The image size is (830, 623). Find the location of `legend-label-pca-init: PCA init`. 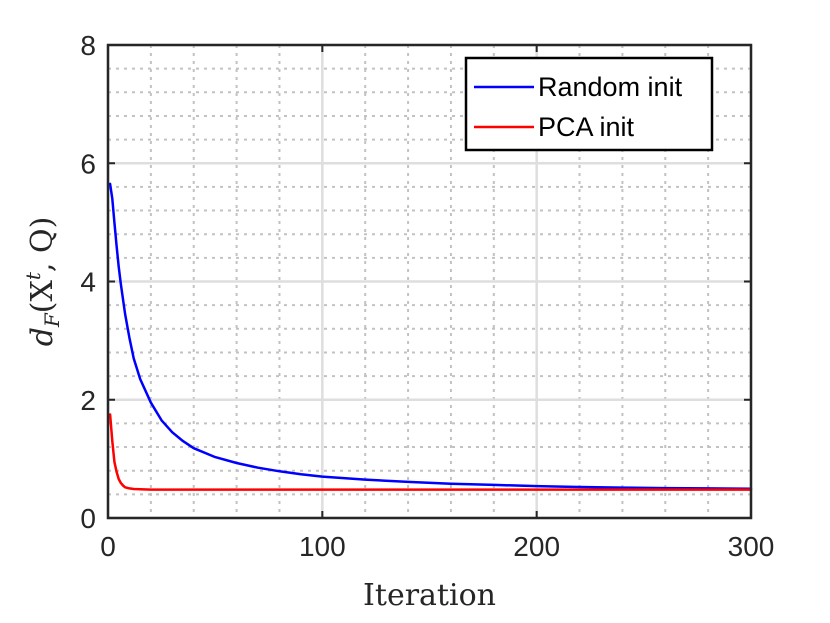

legend-label-pca-init: PCA init is located at coordinates (586, 127).